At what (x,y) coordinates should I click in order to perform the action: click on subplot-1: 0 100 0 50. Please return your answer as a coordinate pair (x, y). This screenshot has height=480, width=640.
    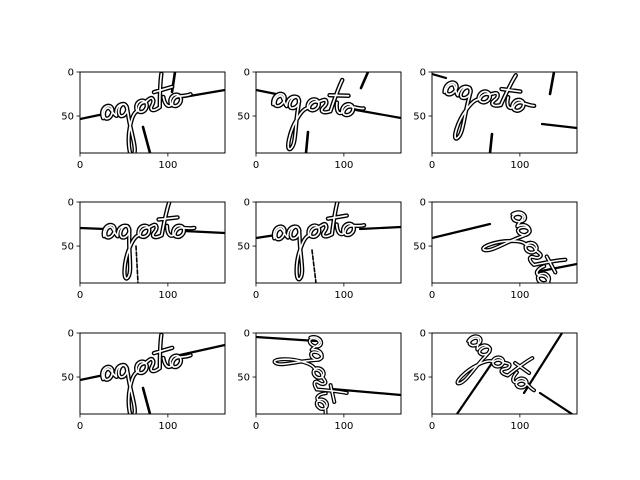
    Looking at the image, I should click on (143, 119).